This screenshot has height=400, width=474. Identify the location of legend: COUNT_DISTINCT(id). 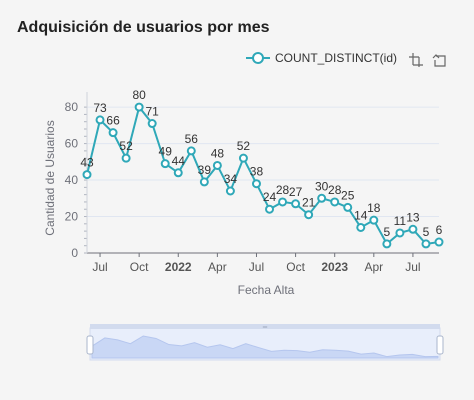
(321, 58).